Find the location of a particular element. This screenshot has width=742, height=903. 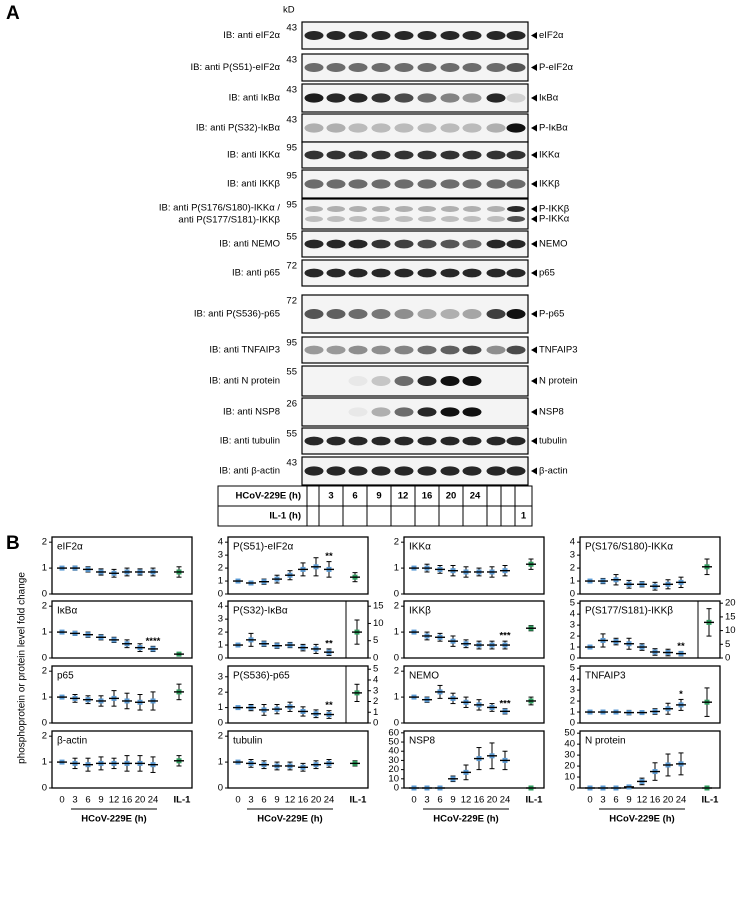

protein-label: p65 is located at coordinates (547, 273).